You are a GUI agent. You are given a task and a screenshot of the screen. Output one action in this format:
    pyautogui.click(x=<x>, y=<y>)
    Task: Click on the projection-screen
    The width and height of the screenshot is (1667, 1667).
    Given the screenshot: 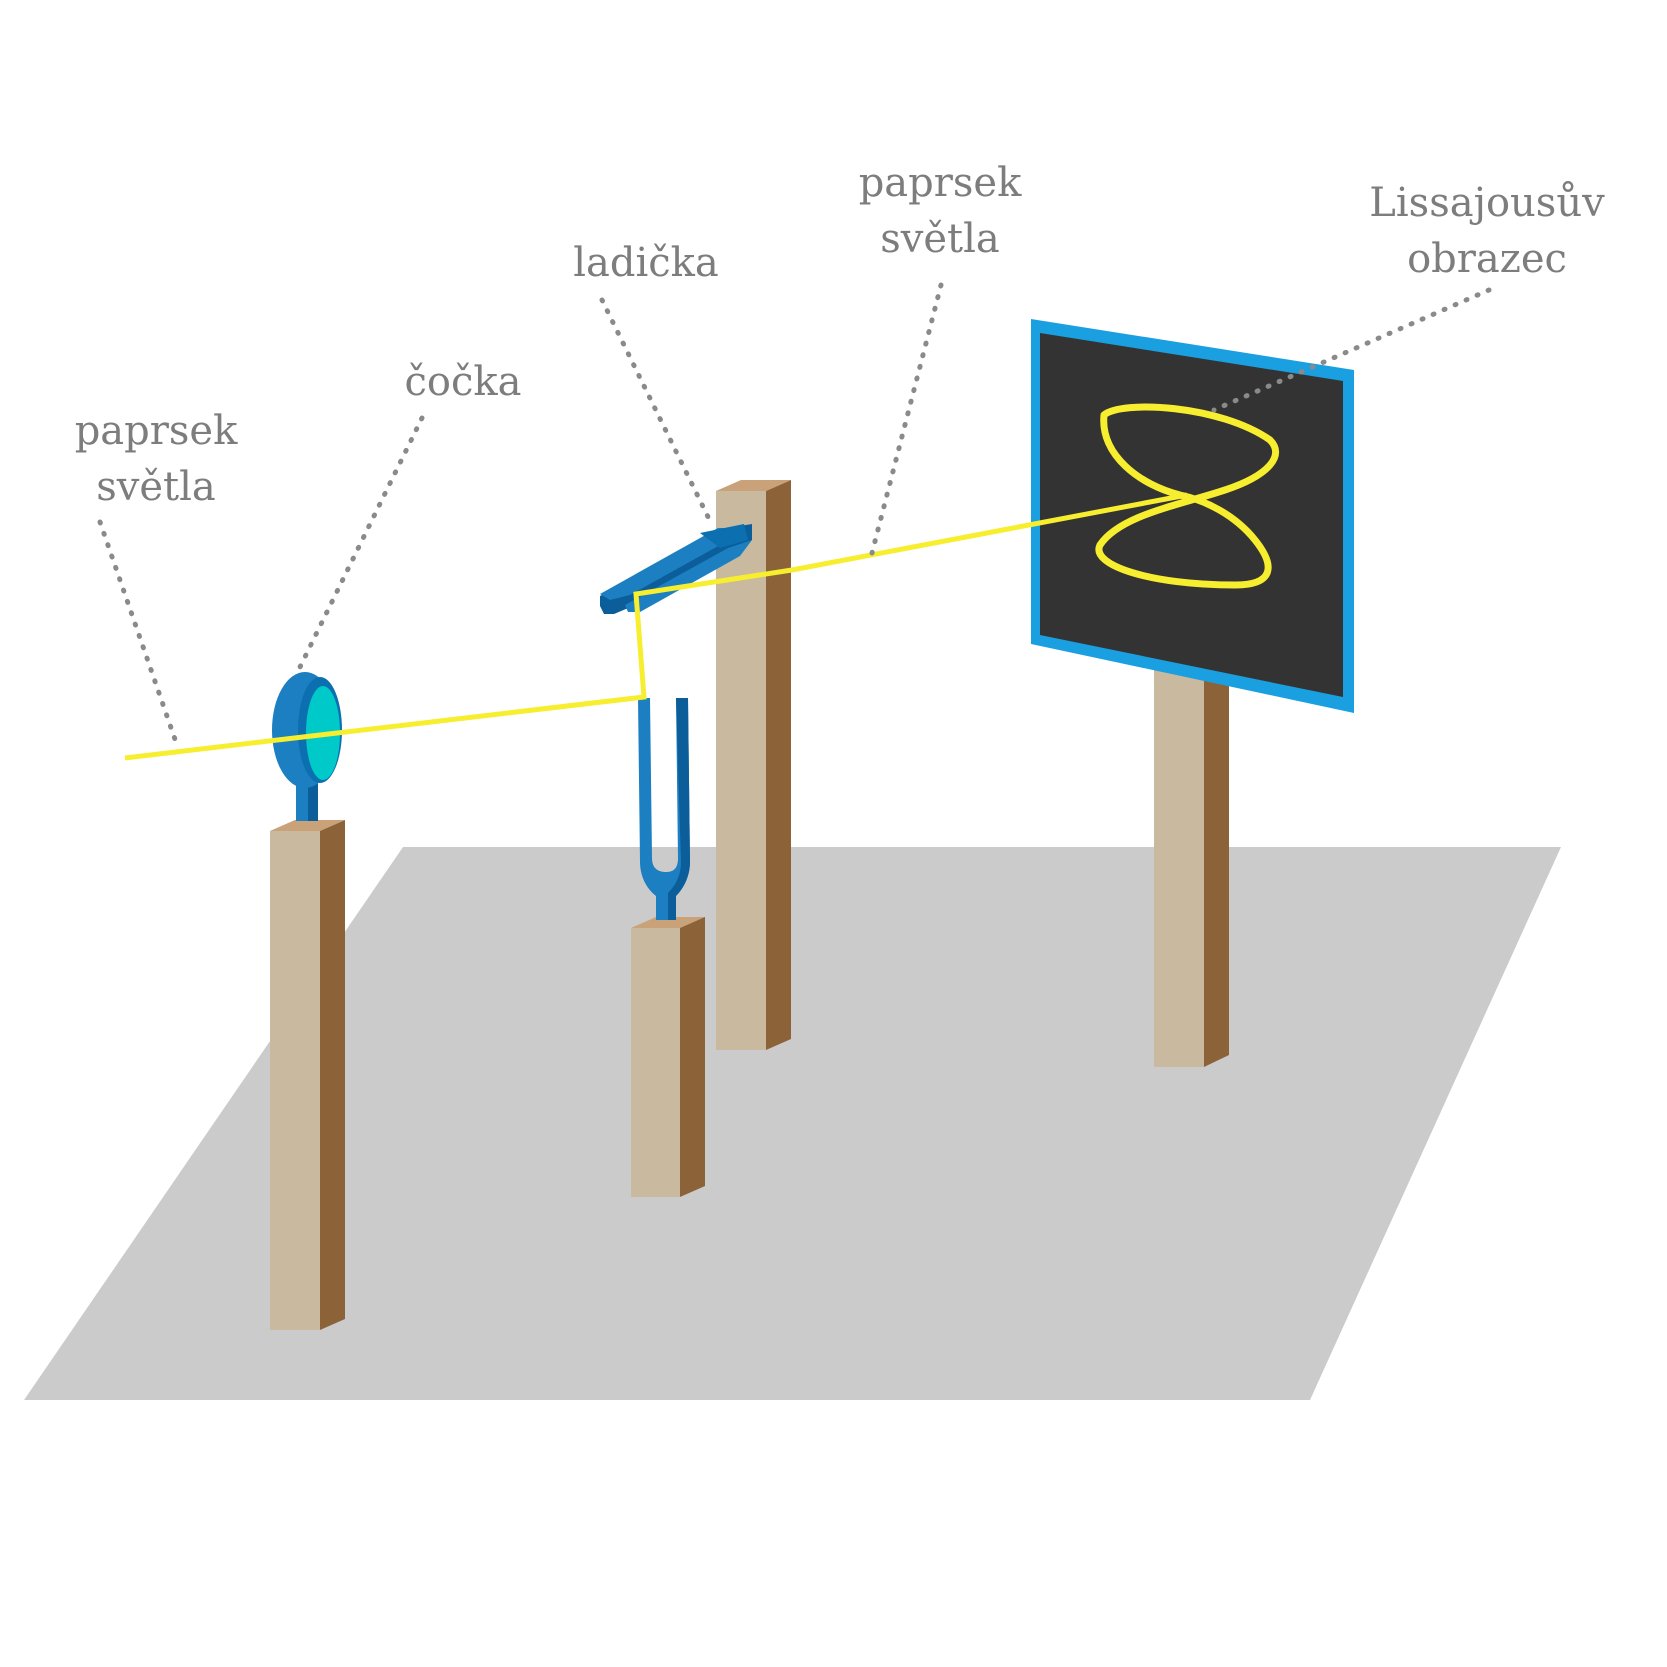 What is the action you would take?
    pyautogui.click(x=1192, y=516)
    